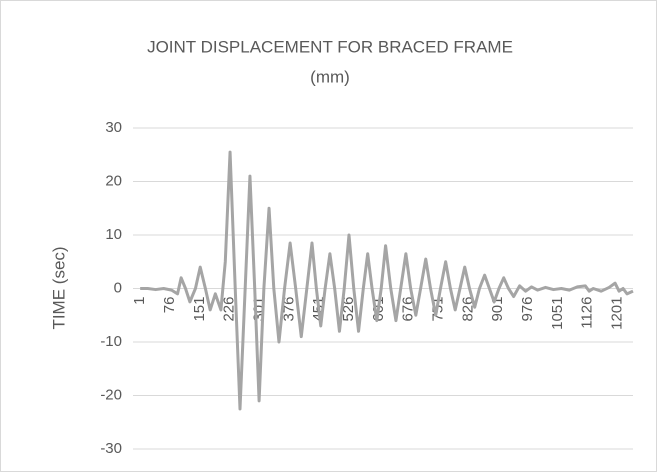 The height and width of the screenshot is (472, 657). Describe the element at coordinates (527, 309) in the screenshot. I see `x-tick-label: 976` at that location.